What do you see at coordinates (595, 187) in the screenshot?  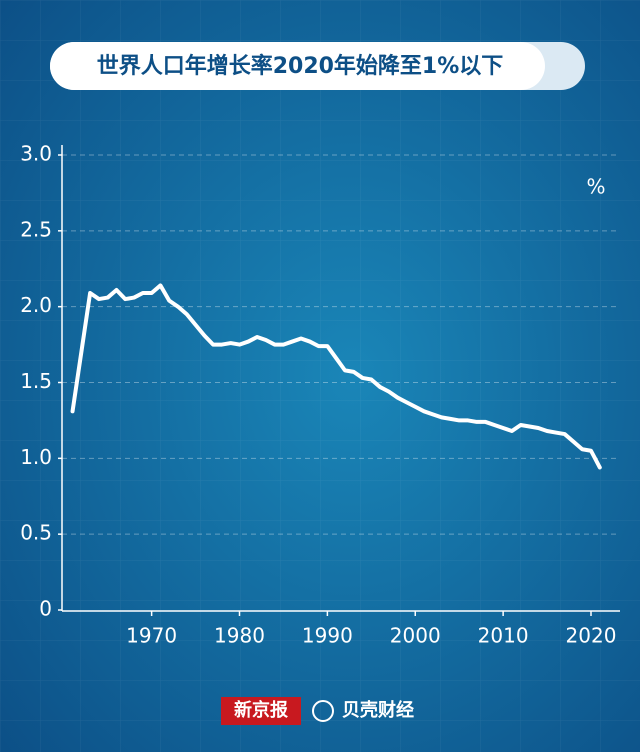 I see `unit-label: %` at bounding box center [595, 187].